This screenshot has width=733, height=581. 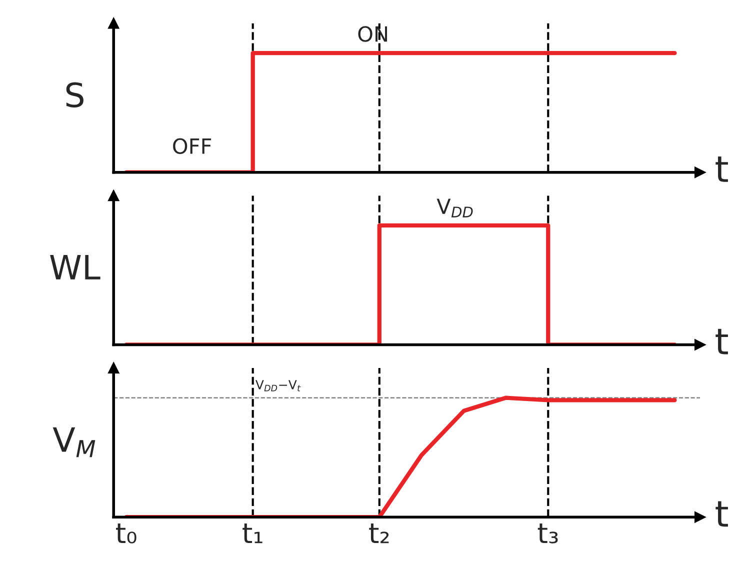 I want to click on text: ON, so click(x=373, y=34).